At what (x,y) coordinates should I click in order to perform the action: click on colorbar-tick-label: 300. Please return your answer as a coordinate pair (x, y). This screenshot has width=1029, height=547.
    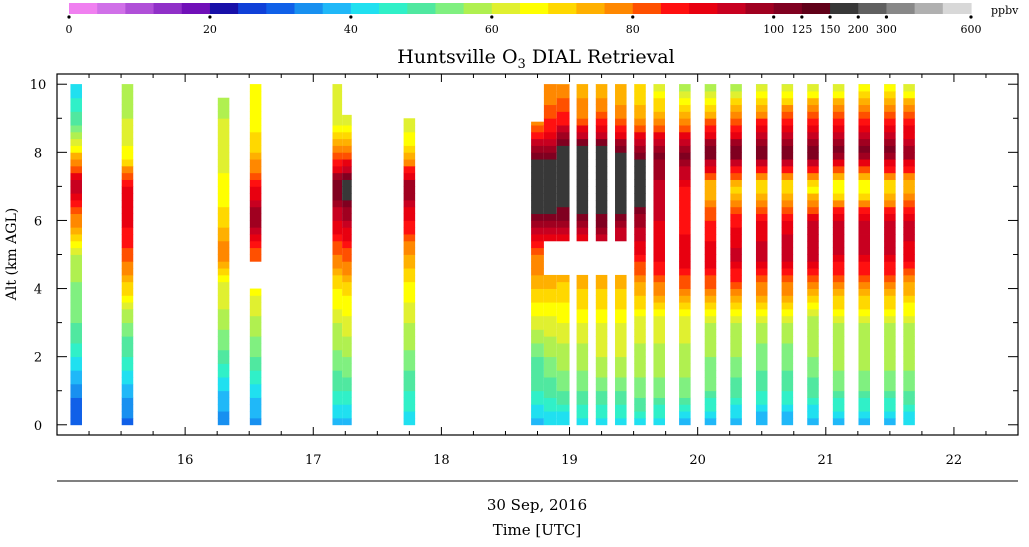
    Looking at the image, I should click on (886, 29).